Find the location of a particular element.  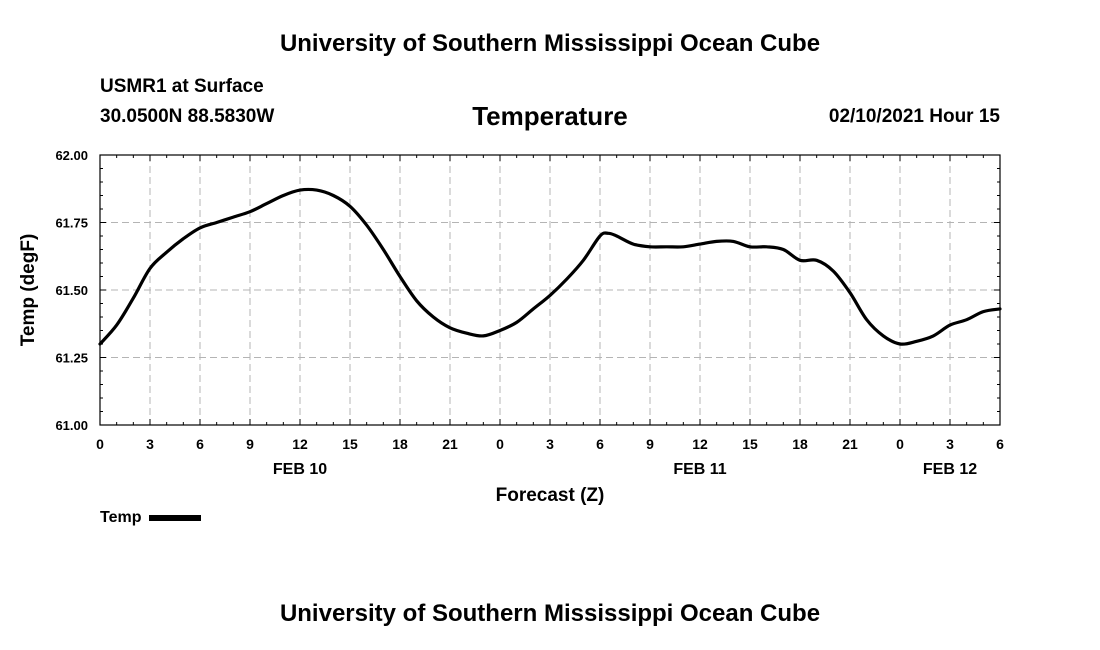

x-day-label: FEB 10 is located at coordinates (300, 469).